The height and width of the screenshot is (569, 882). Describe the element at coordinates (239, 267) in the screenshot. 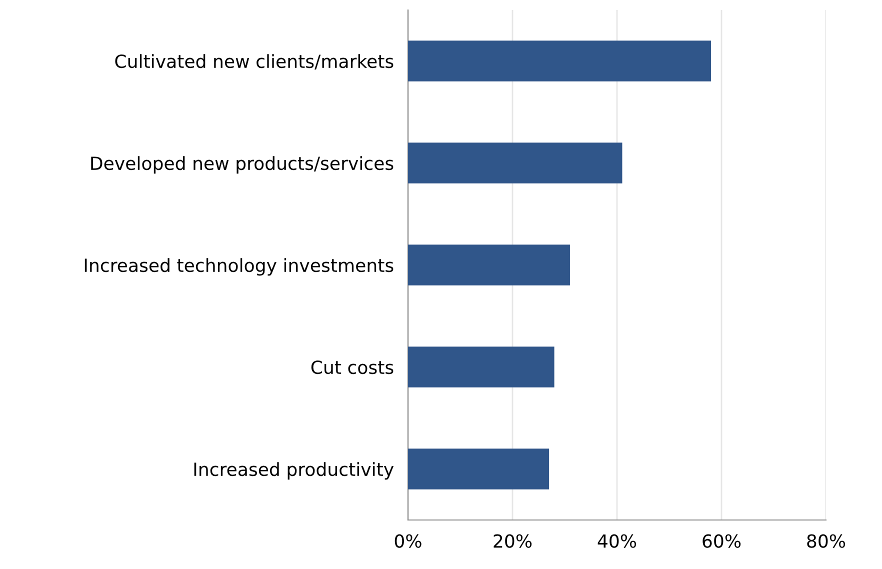

I see `y-tick-label: Increased technology investments` at that location.